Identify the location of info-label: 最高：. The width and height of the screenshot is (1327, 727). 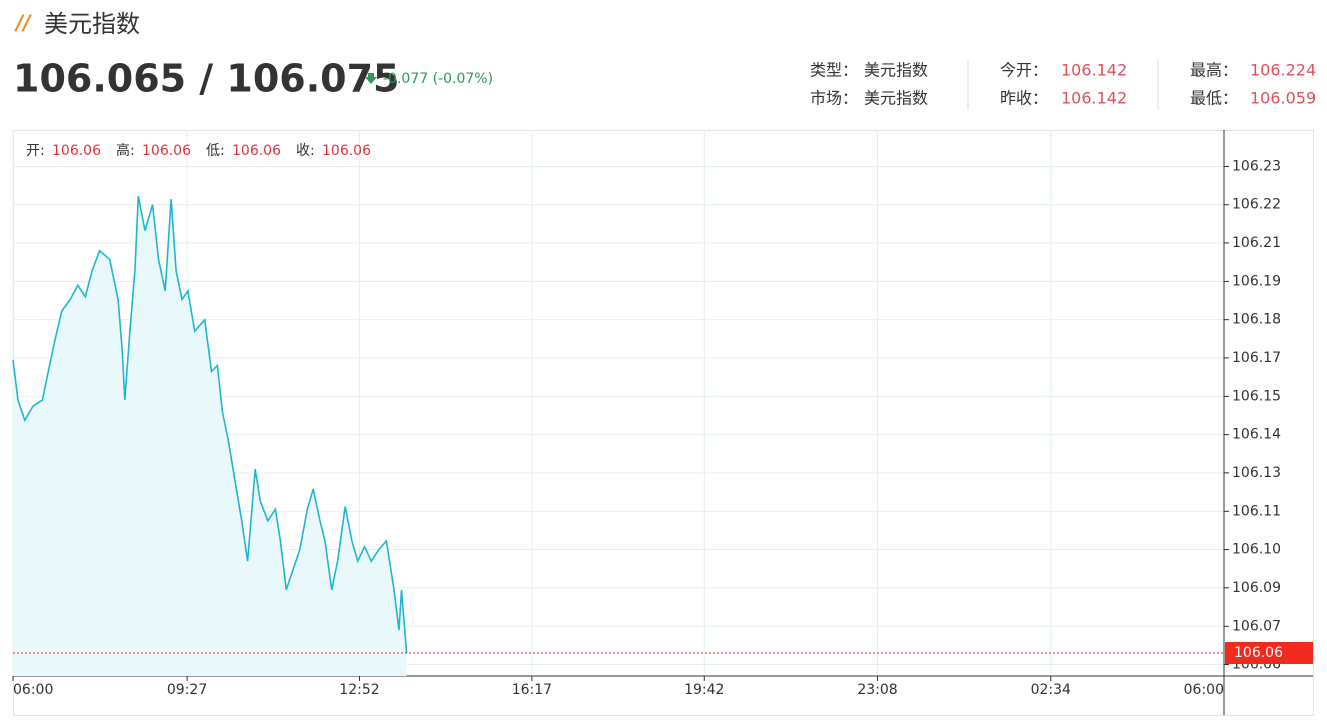
(1214, 70).